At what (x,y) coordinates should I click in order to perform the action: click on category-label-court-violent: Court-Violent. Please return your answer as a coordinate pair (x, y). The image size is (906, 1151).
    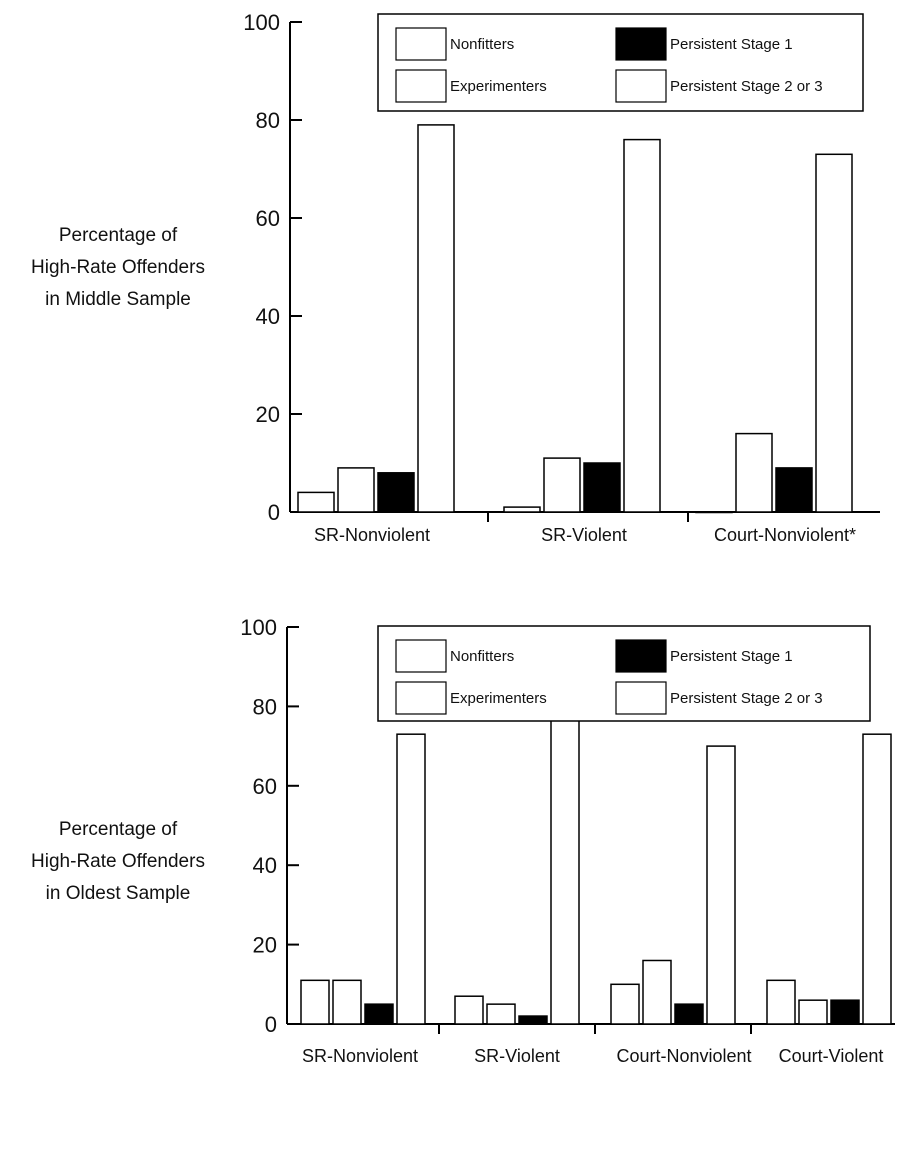
    Looking at the image, I should click on (831, 1056).